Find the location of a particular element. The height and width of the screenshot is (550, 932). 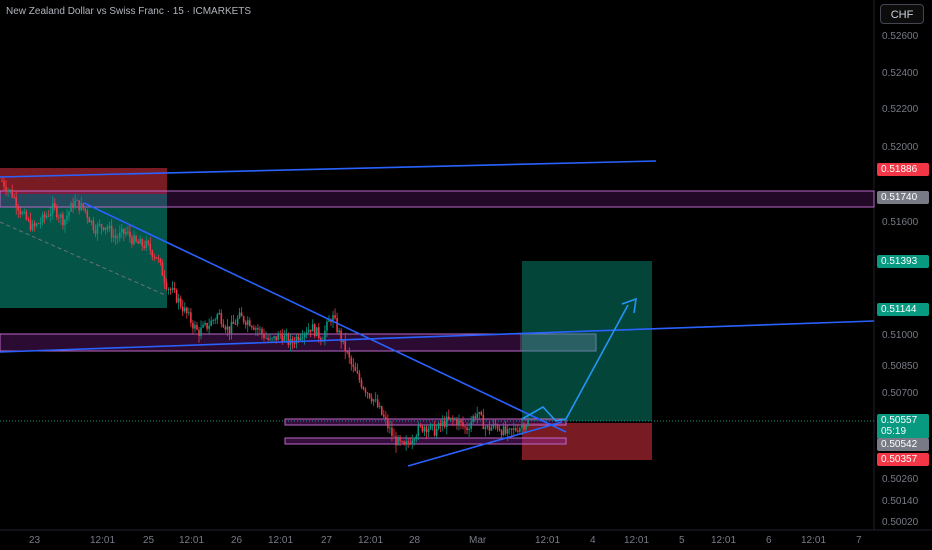

zone-price-label: 0.51740 is located at coordinates (903, 197).